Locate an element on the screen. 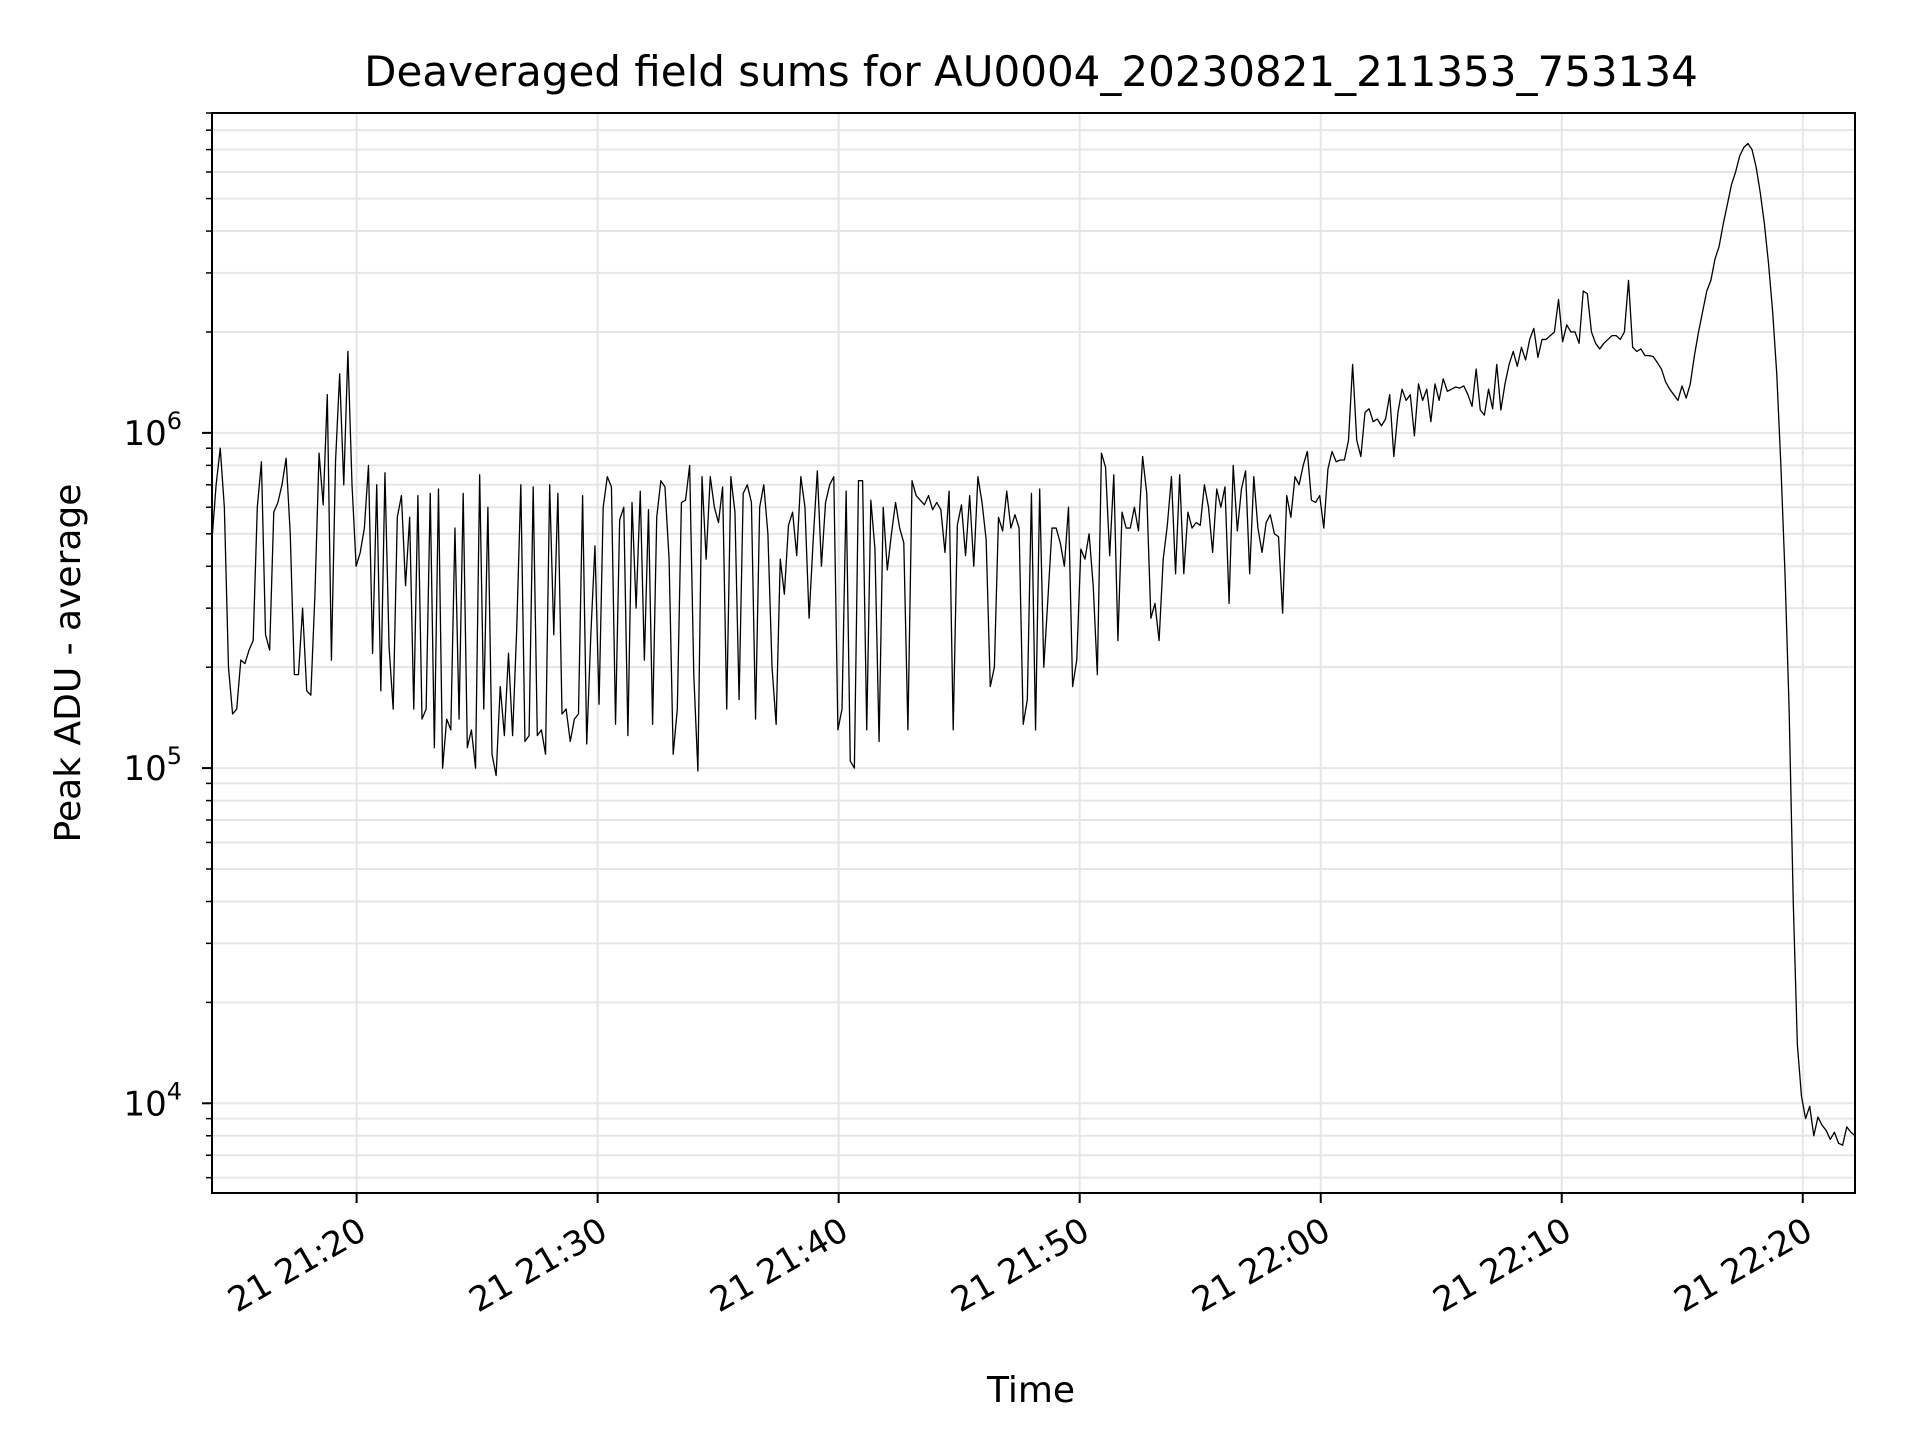  y-tick-label: 10⁵ is located at coordinates (152, 765).